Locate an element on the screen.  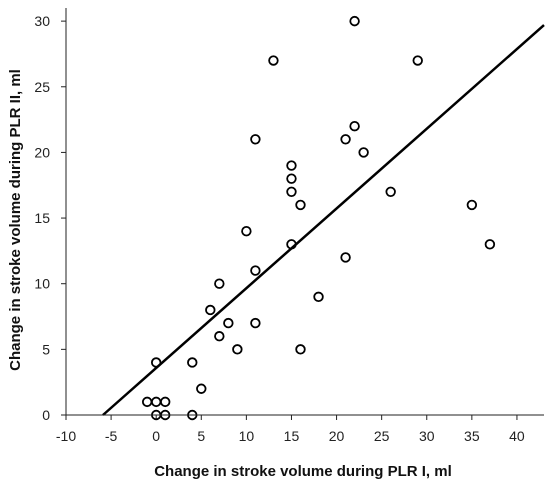
x-tick-label: 40 is located at coordinates (517, 436).